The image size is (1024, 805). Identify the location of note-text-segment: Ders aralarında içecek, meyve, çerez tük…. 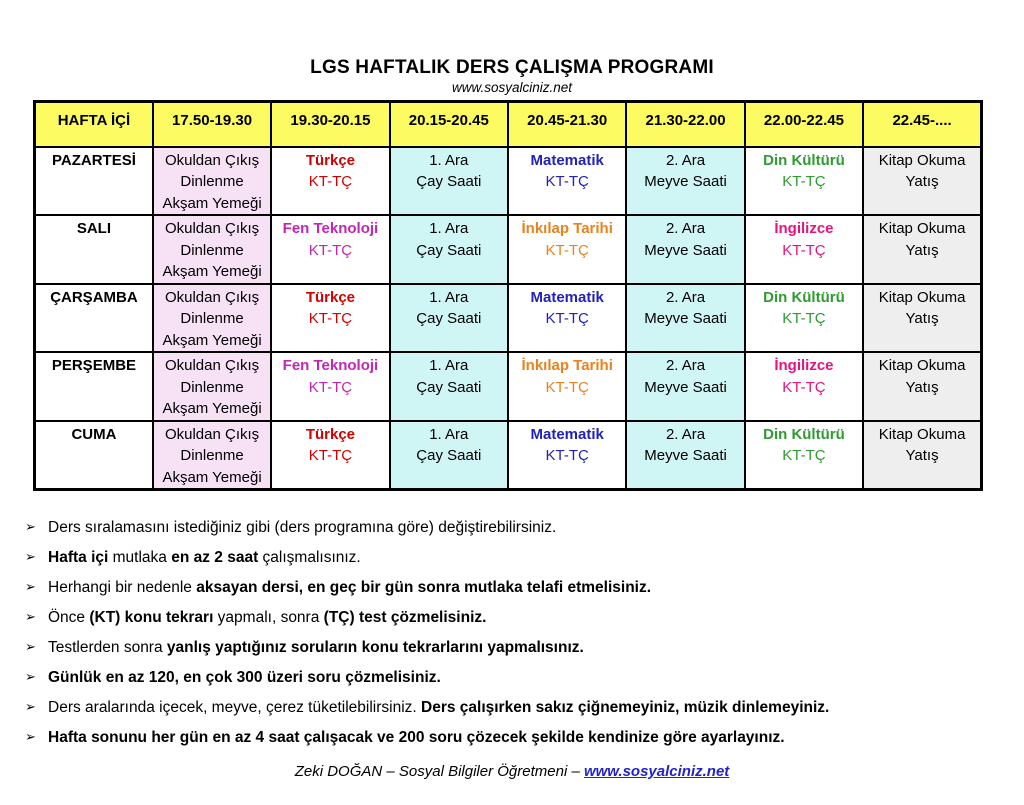
(234, 707).